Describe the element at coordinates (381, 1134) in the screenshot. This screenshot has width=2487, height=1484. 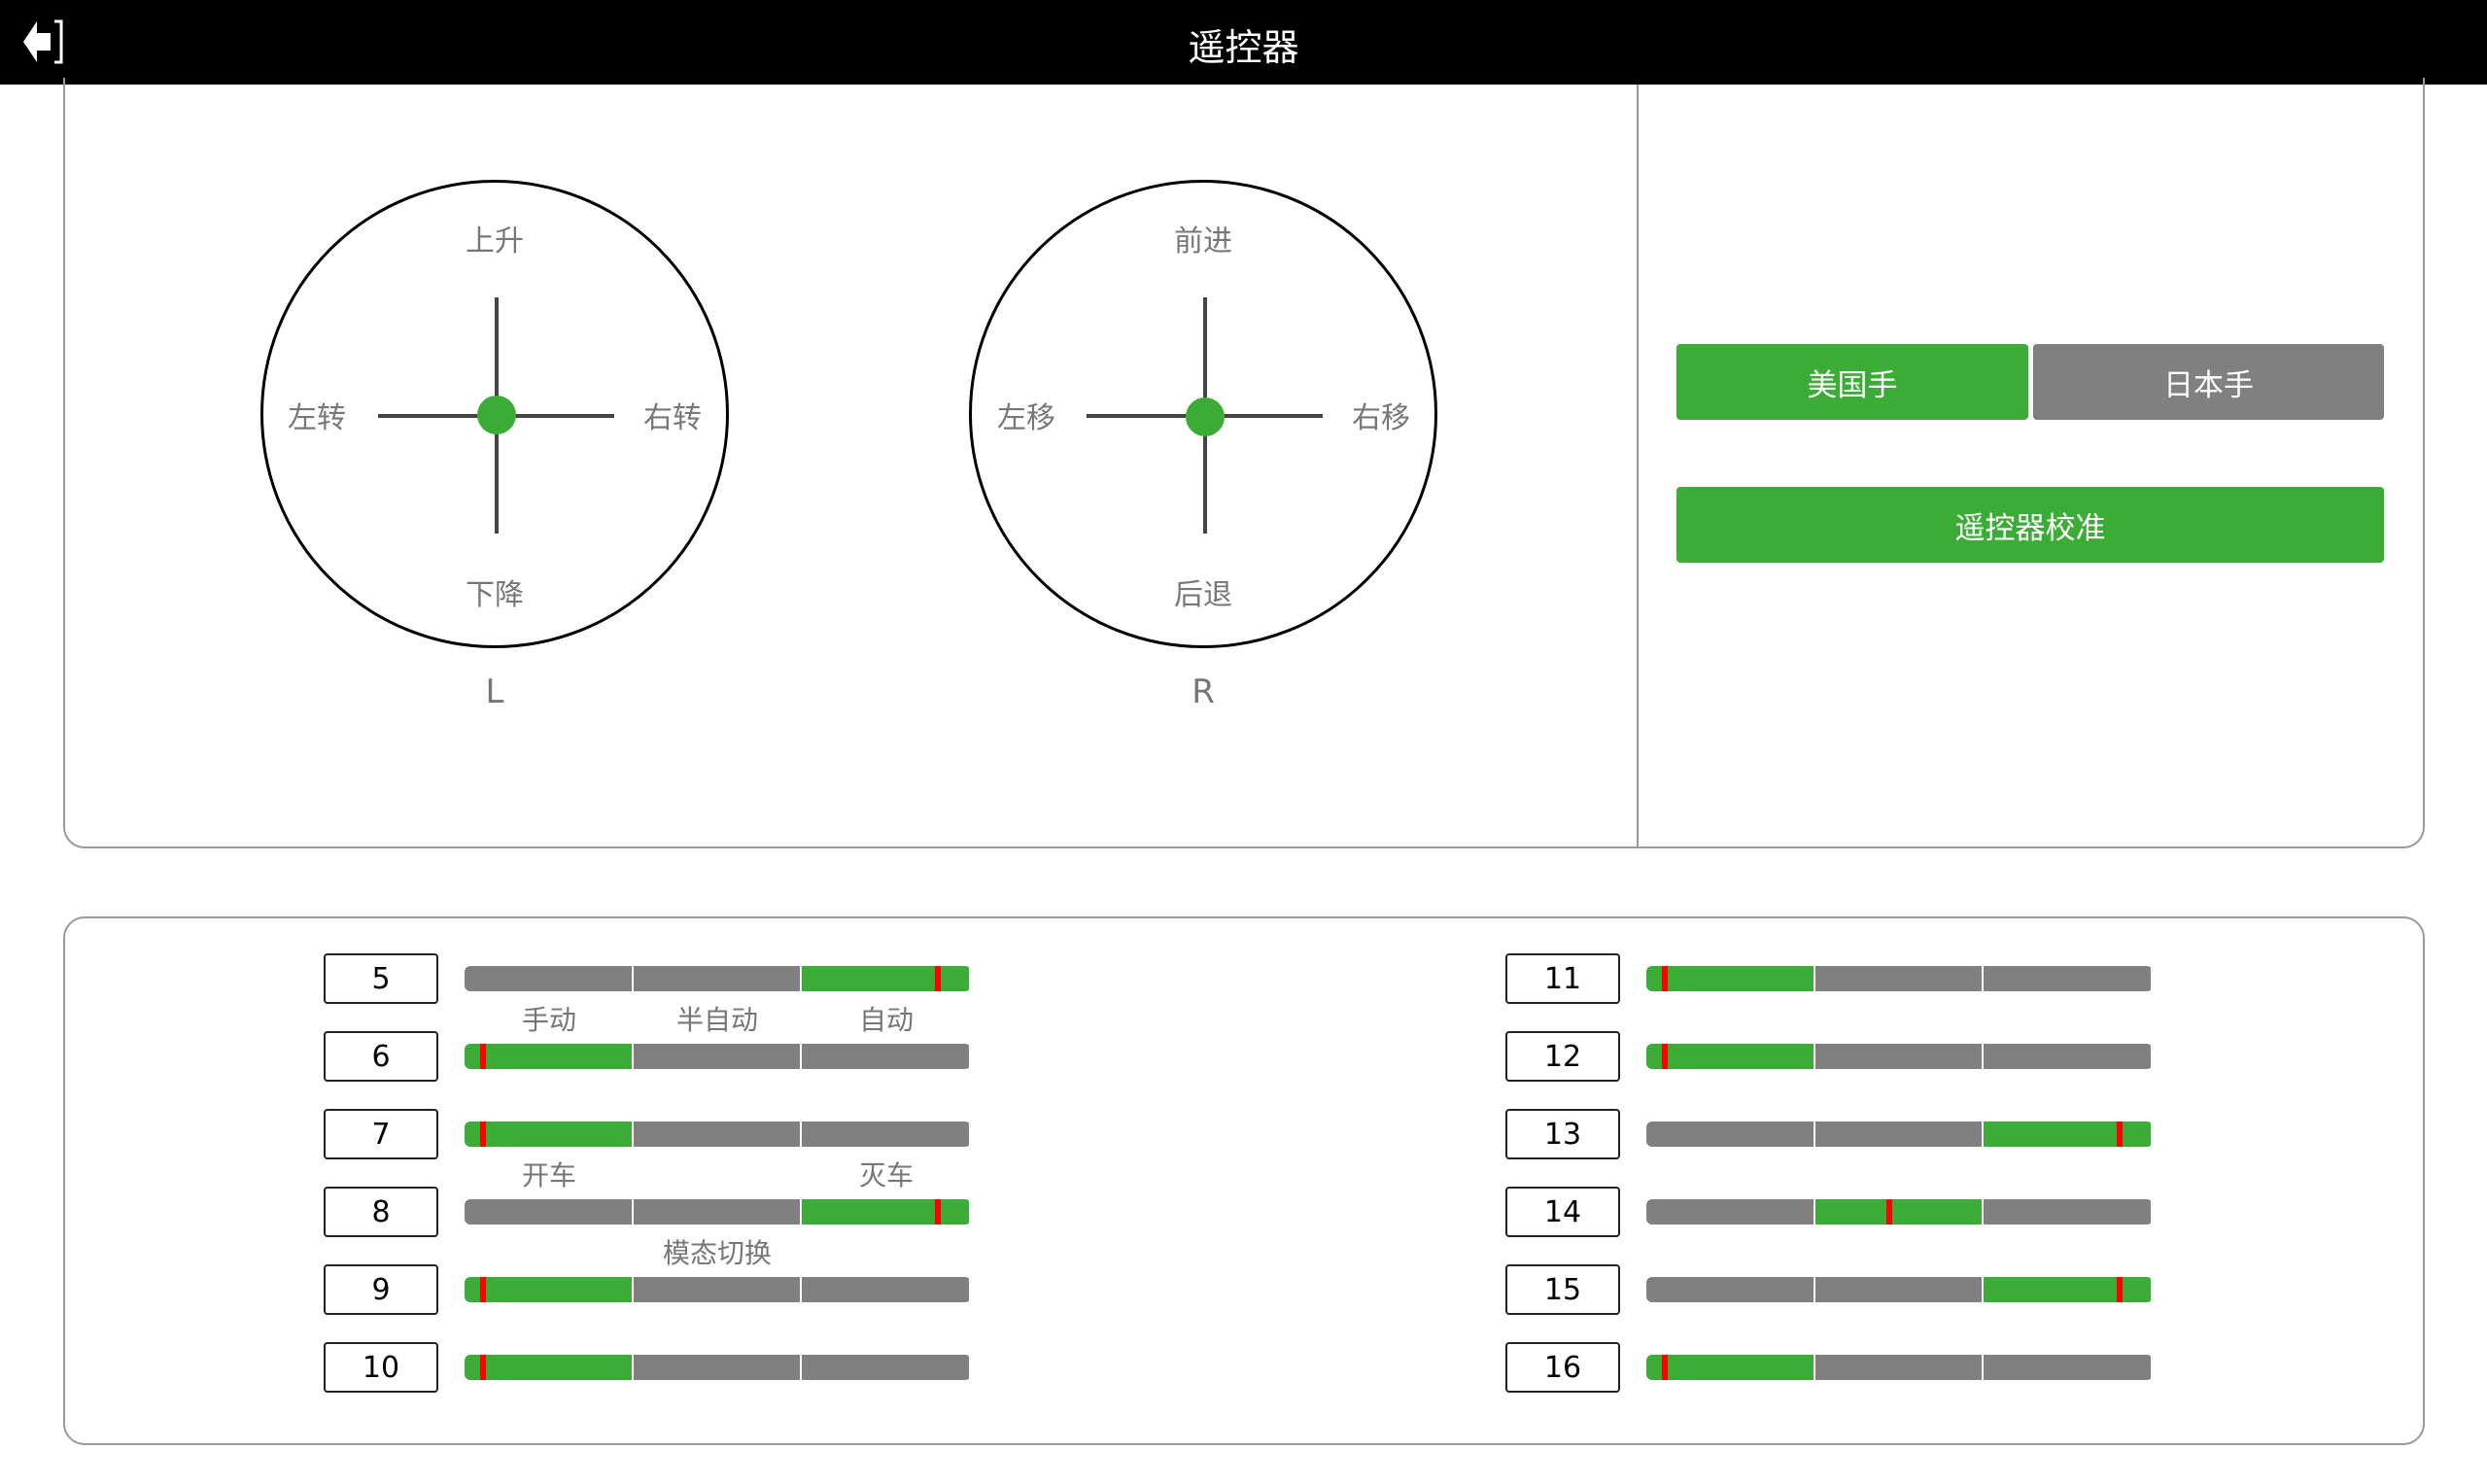
I see `channel-7-label: 7` at that location.